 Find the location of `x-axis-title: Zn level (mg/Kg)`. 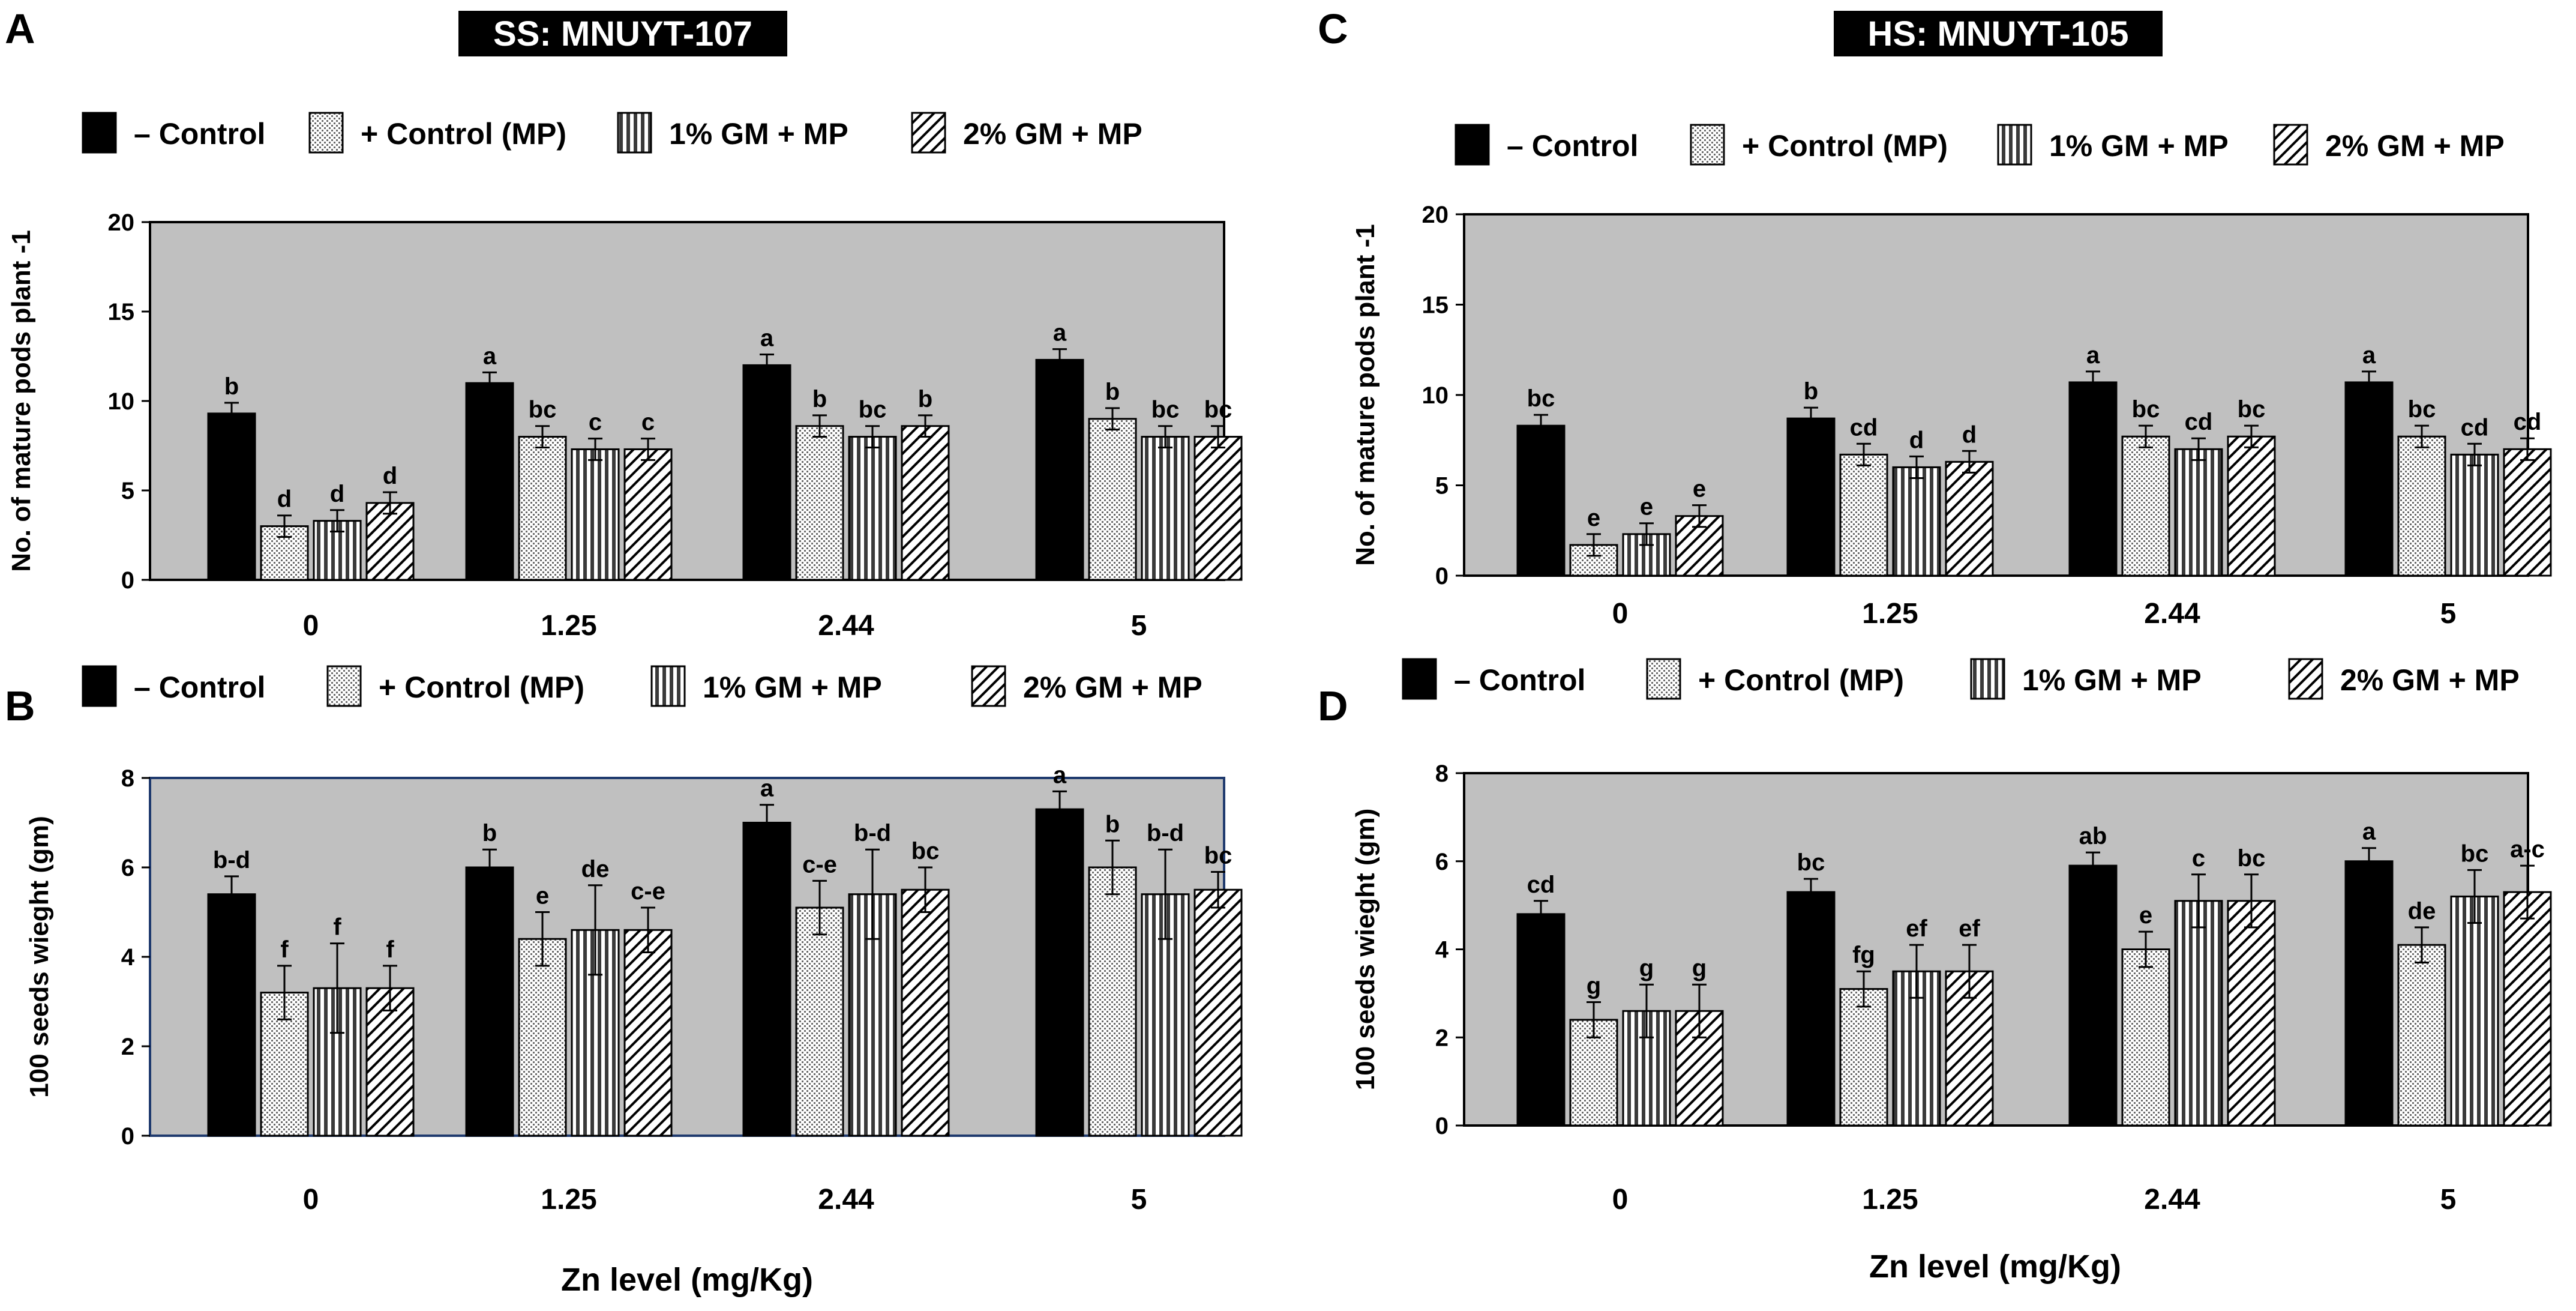

x-axis-title: Zn level (mg/Kg) is located at coordinates (687, 1280).